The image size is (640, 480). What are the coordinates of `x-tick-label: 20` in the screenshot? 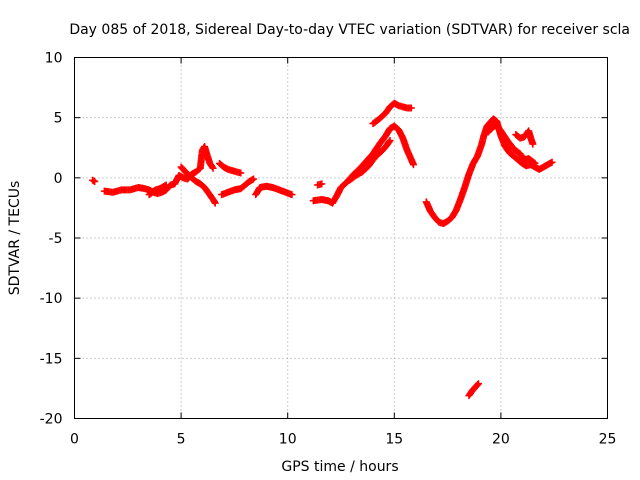 It's located at (501, 440).